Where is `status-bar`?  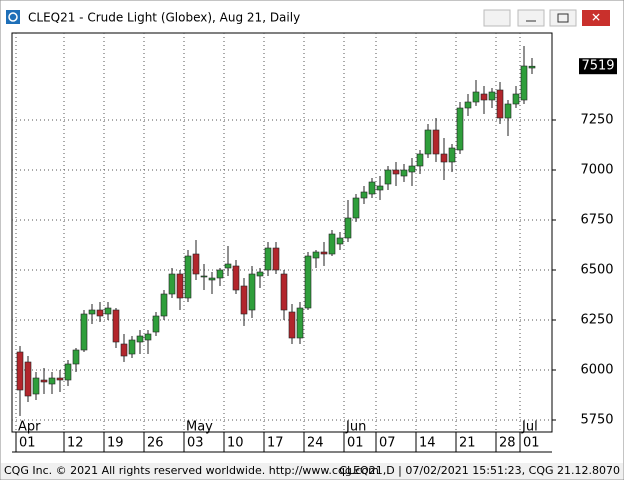
status-bar is located at coordinates (312, 471).